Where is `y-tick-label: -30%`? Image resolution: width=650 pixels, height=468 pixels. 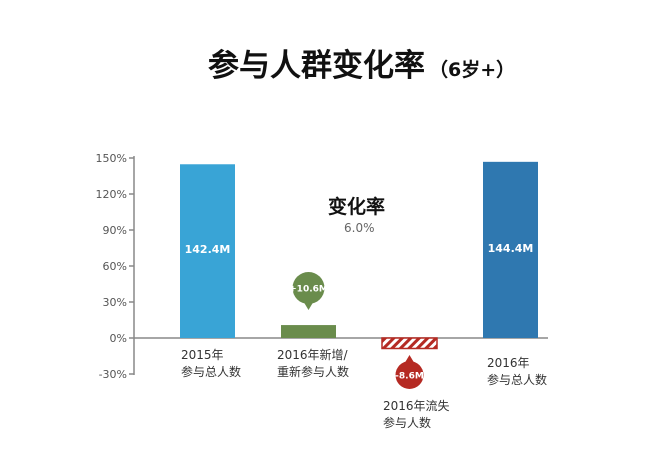
y-tick-label: -30% is located at coordinates (113, 374).